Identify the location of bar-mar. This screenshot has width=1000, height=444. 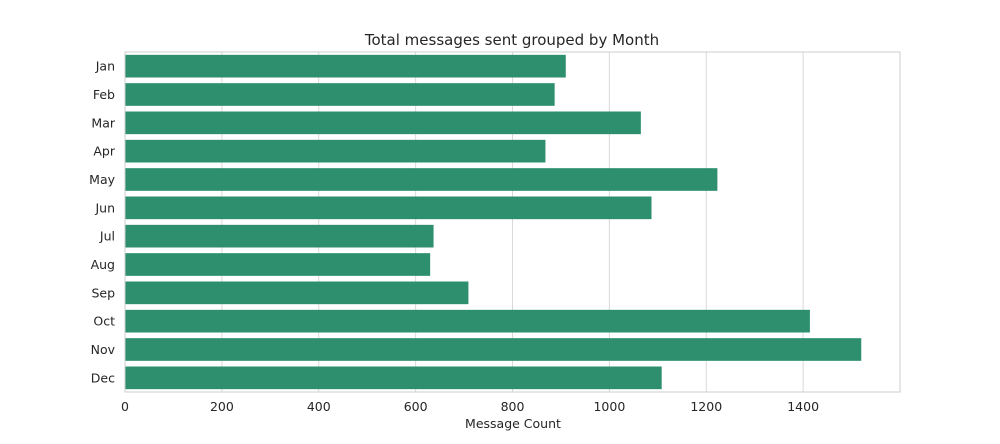
(383, 123).